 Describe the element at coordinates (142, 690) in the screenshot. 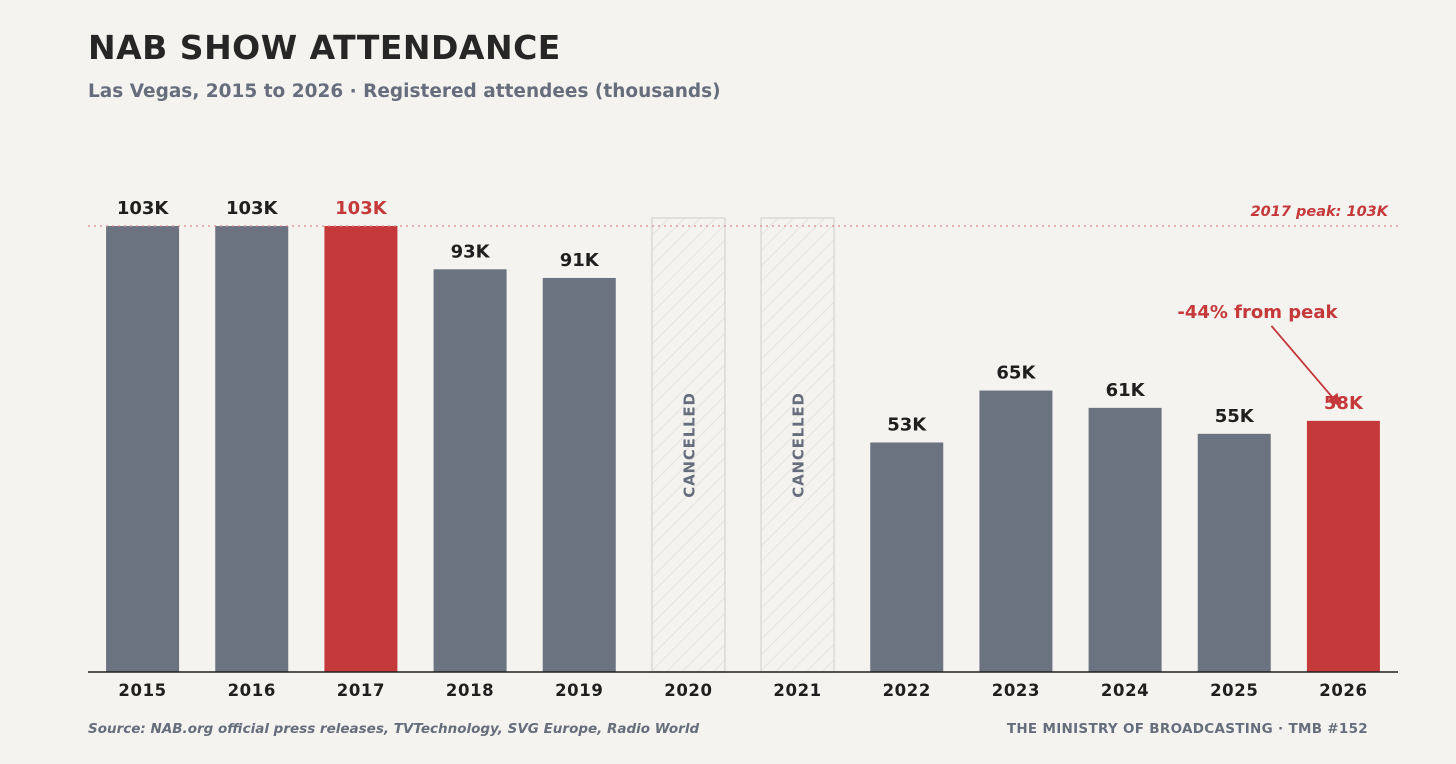

I see `x-tick-2015: 2015` at that location.